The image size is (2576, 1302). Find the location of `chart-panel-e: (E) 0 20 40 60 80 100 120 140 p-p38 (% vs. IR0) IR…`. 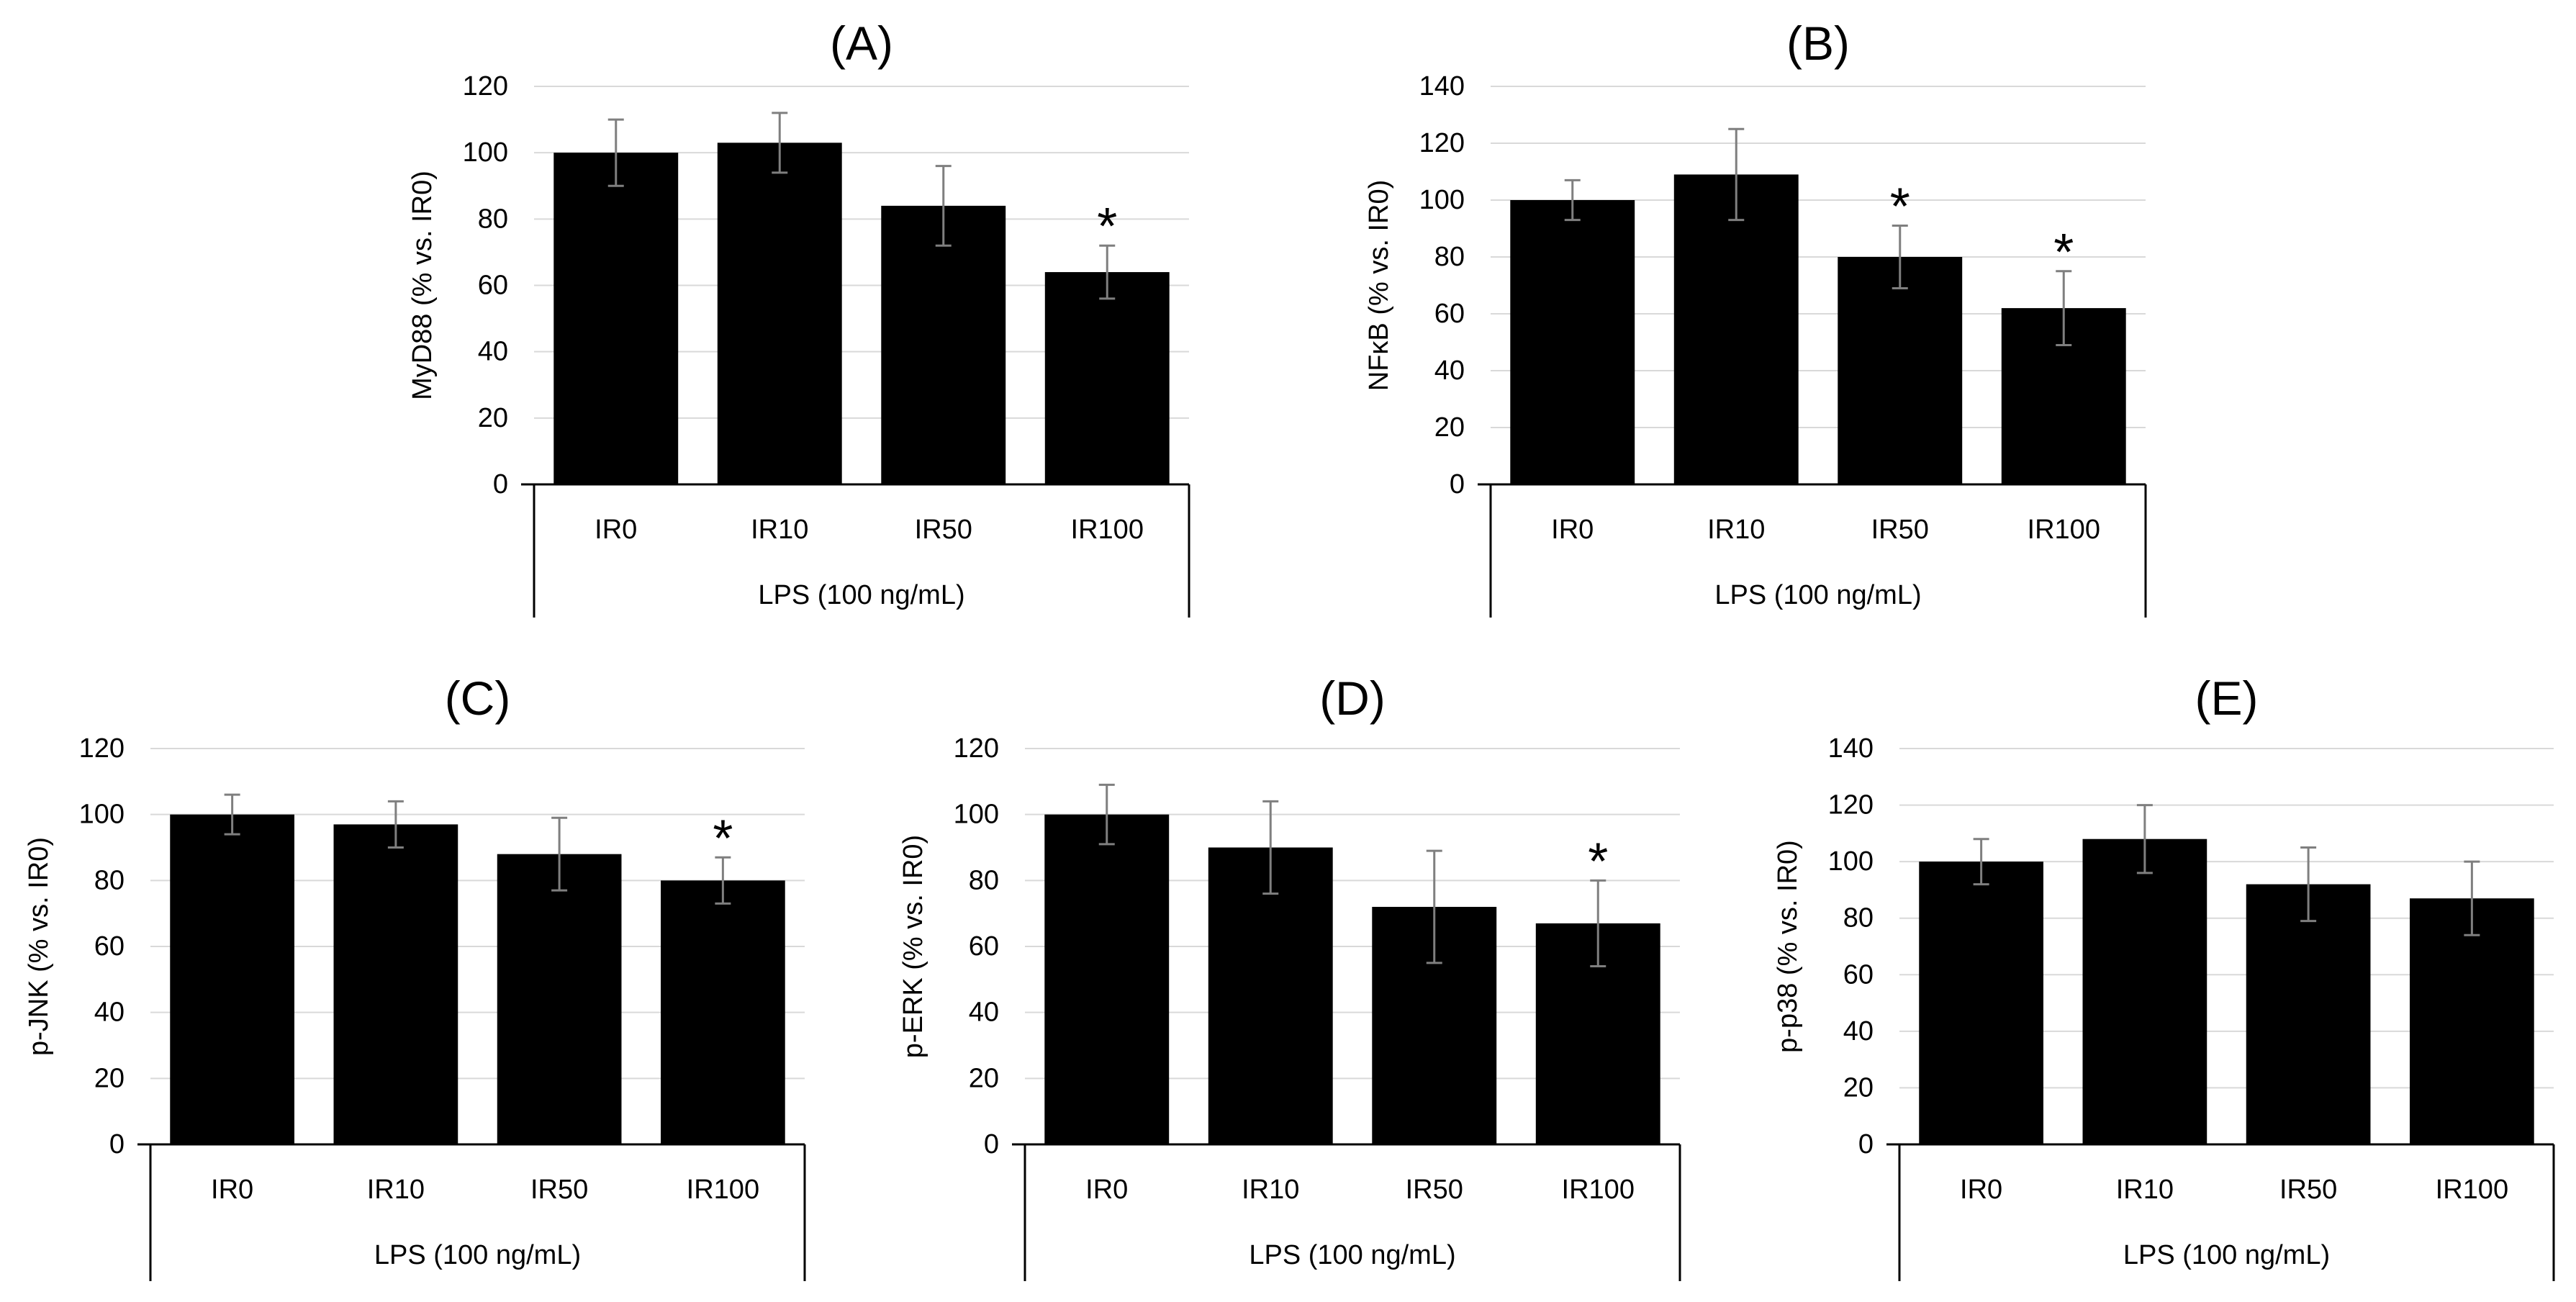

chart-panel-e: (E) 0 20 40 60 80 100 120 140 p-p38 (% vs. IR0) IR… is located at coordinates (2164, 977).